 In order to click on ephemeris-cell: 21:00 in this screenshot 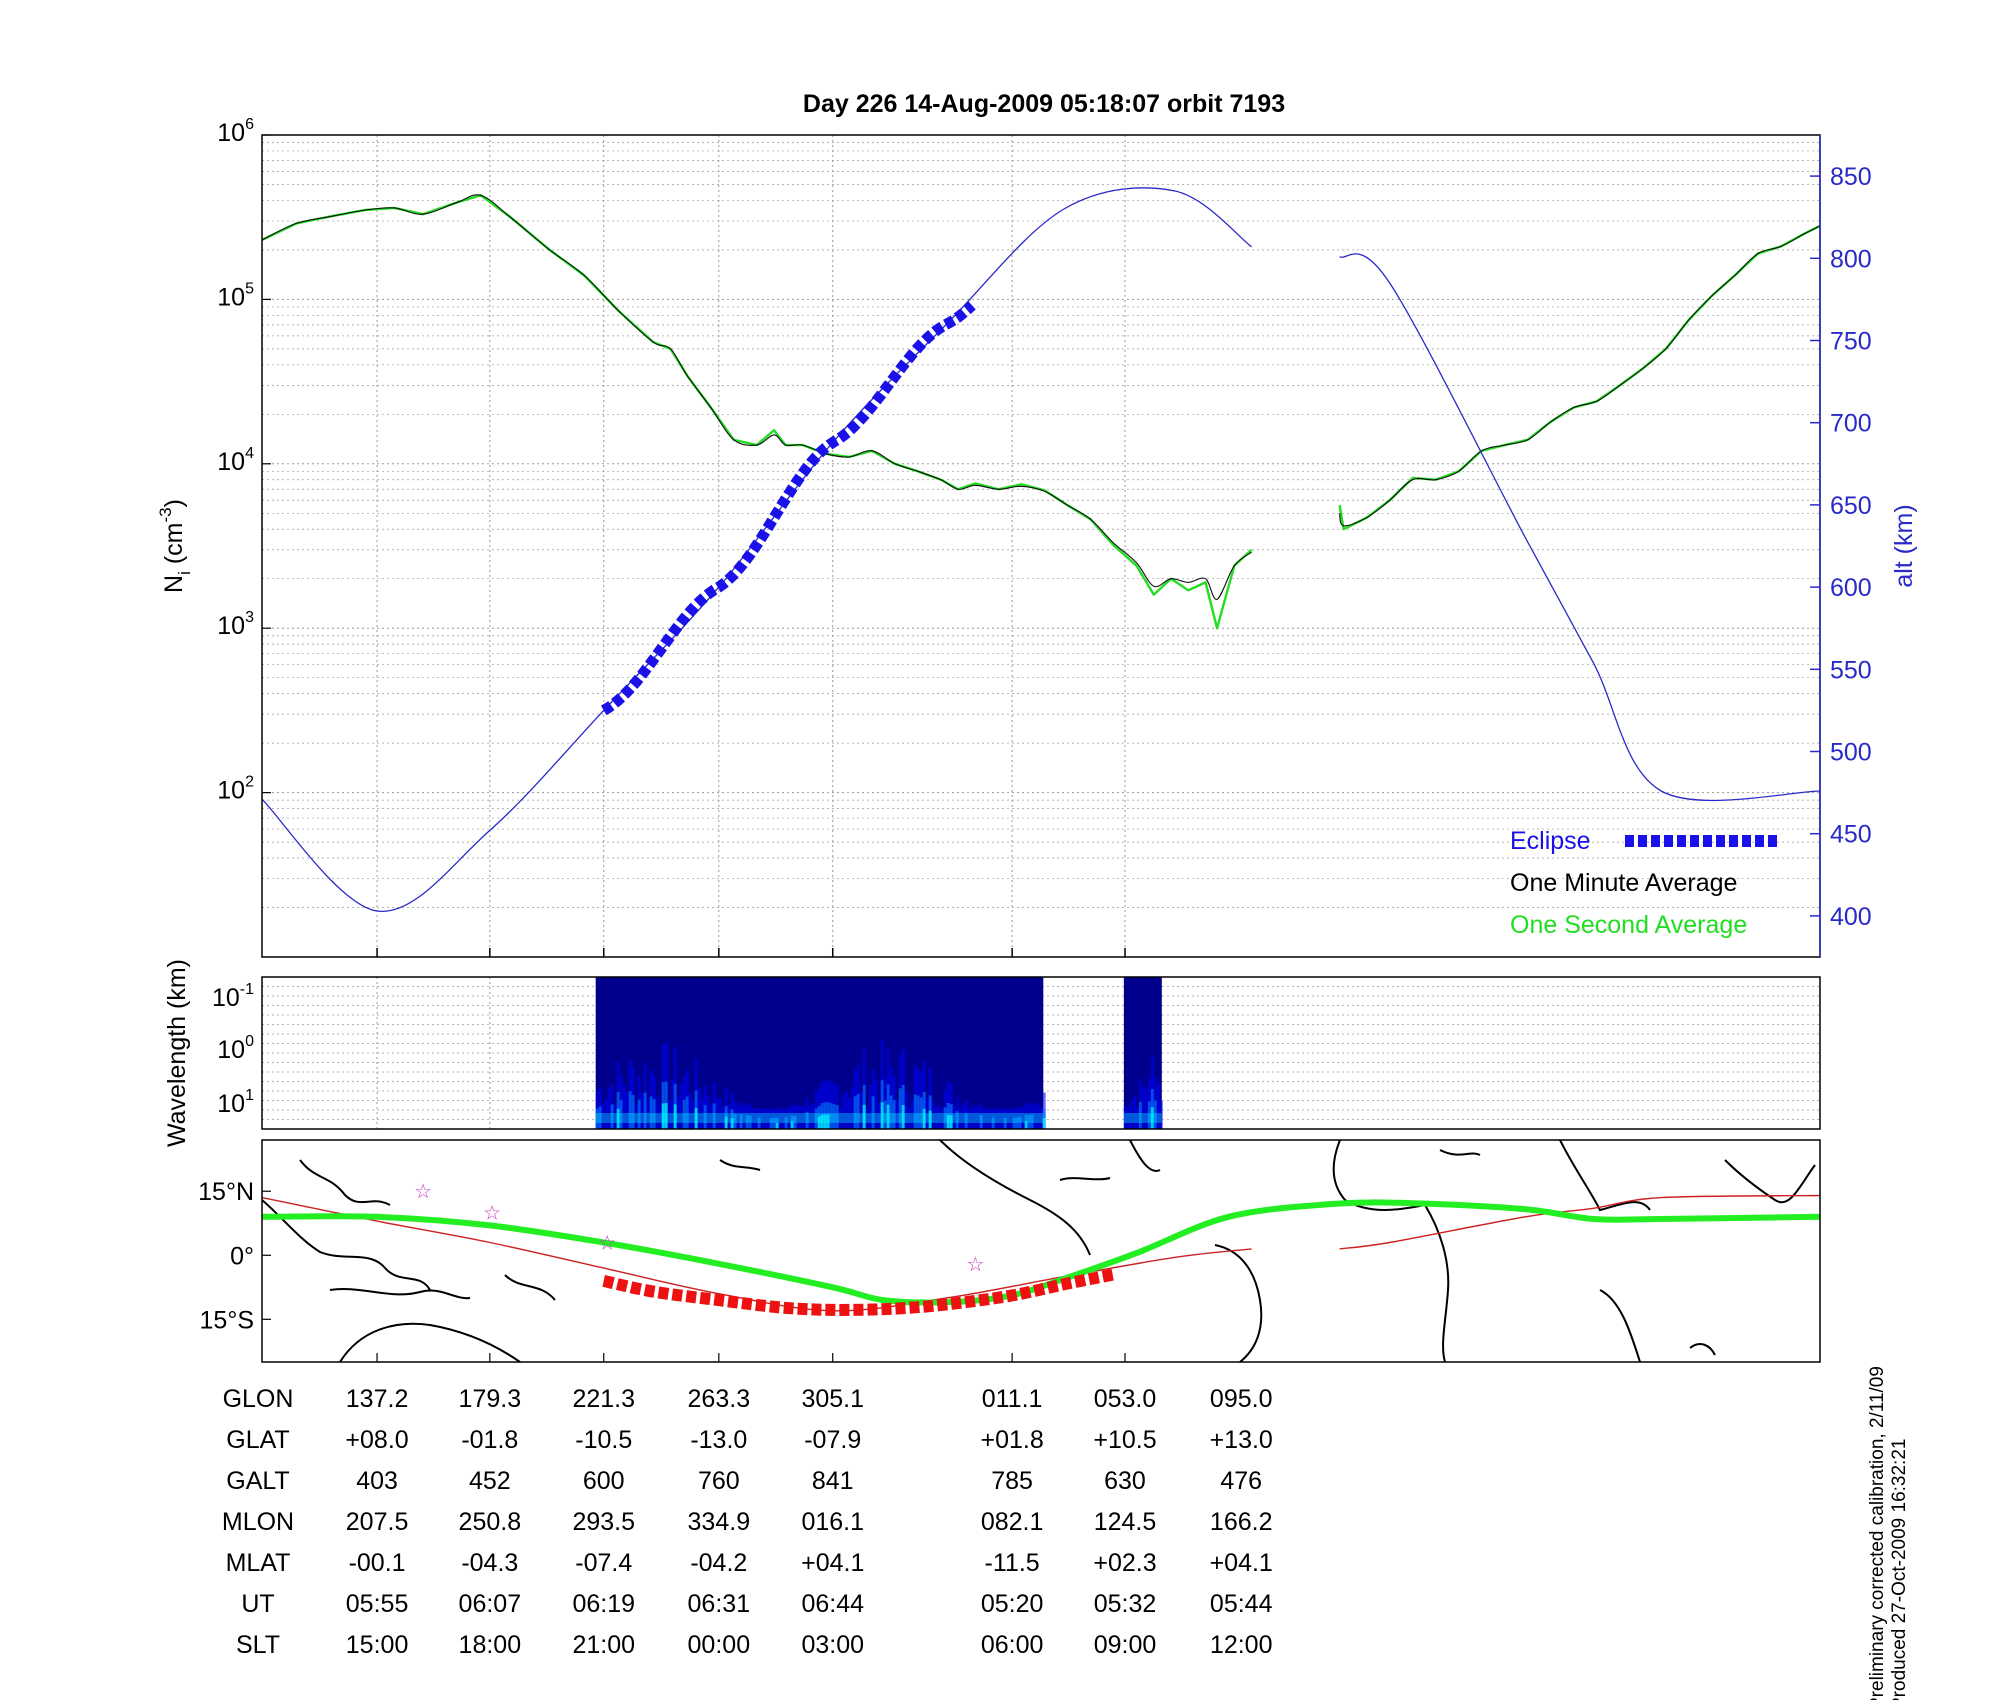, I will do `click(603, 1645)`.